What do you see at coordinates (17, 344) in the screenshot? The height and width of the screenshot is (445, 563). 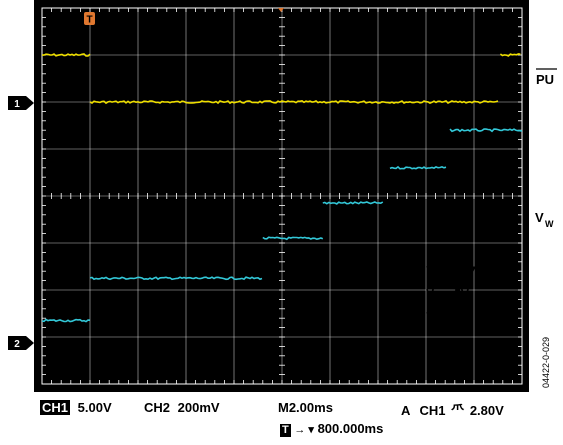 I see `ch2-marker-label: 2` at bounding box center [17, 344].